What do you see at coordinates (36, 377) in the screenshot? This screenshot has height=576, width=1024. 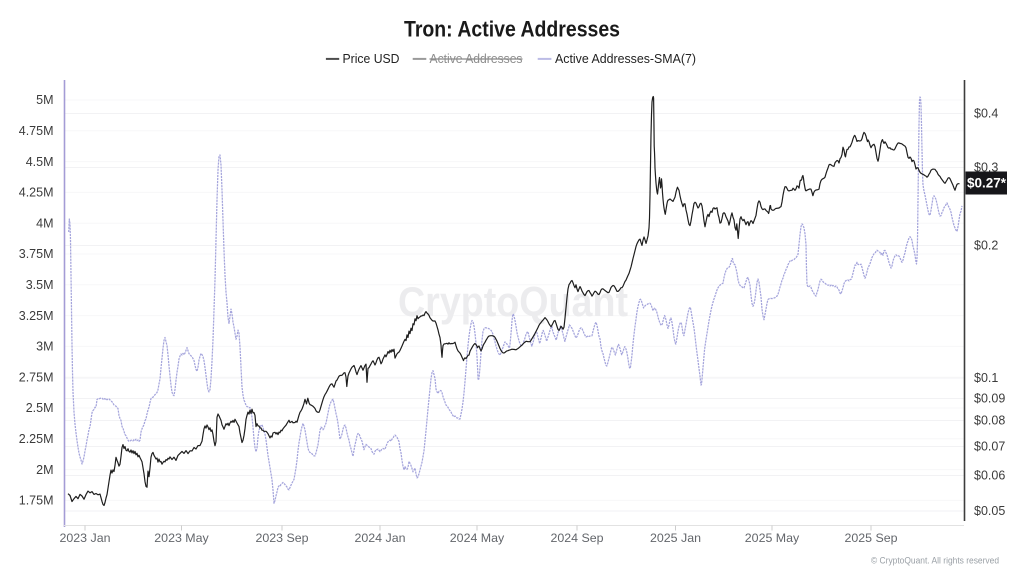 I see `svg-text: 2.75M` at bounding box center [36, 377].